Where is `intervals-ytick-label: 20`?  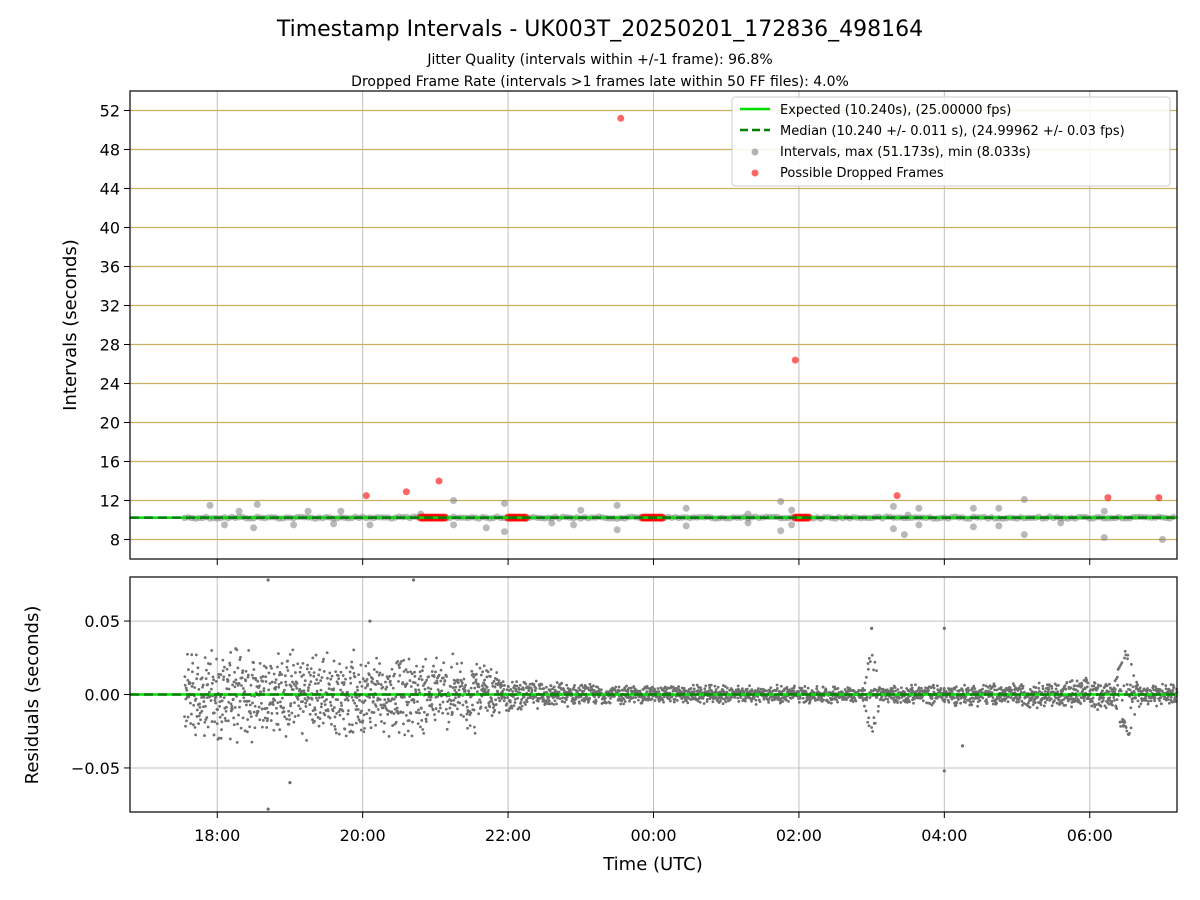
intervals-ytick-label: 20 is located at coordinates (110, 423).